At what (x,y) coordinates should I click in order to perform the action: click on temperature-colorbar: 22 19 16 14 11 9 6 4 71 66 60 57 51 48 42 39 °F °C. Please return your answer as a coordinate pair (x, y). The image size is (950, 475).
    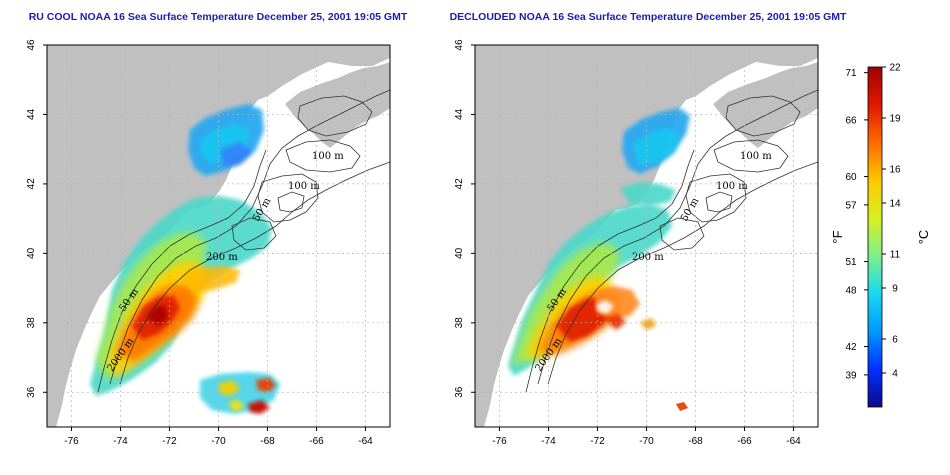
    Looking at the image, I should click on (880, 235).